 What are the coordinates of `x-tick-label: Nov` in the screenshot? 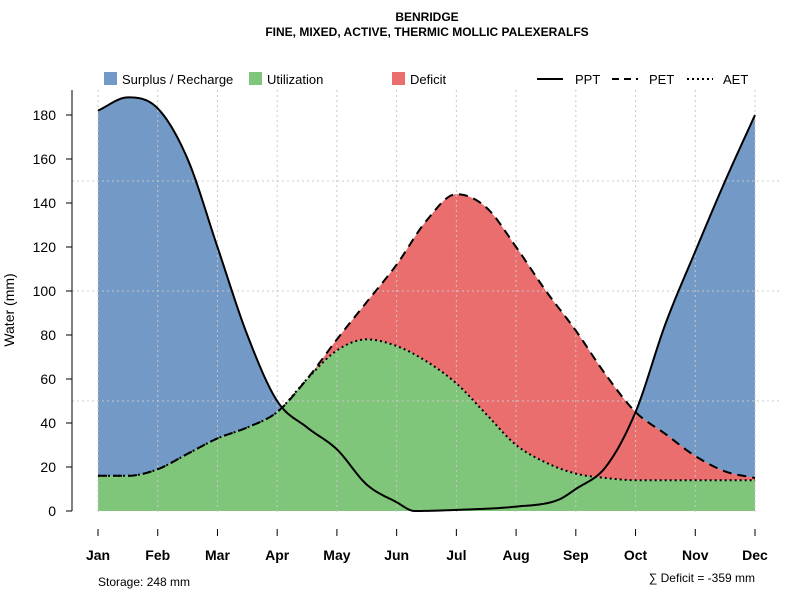 It's located at (695, 555).